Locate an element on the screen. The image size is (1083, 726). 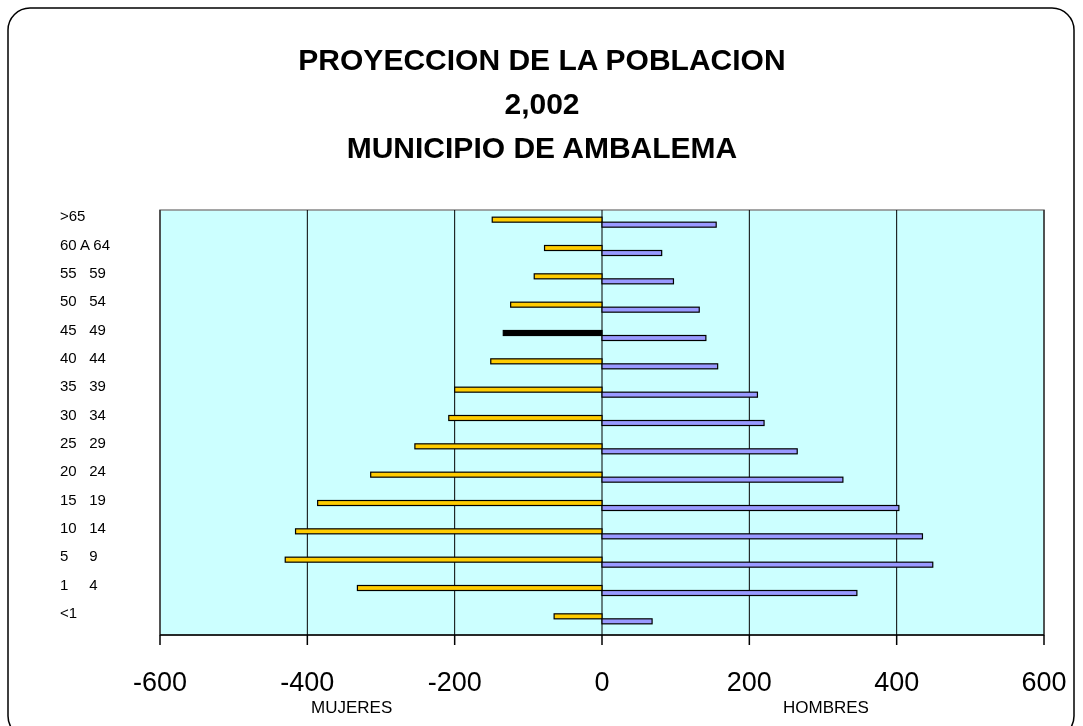
x-tick-label: 400 is located at coordinates (897, 682).